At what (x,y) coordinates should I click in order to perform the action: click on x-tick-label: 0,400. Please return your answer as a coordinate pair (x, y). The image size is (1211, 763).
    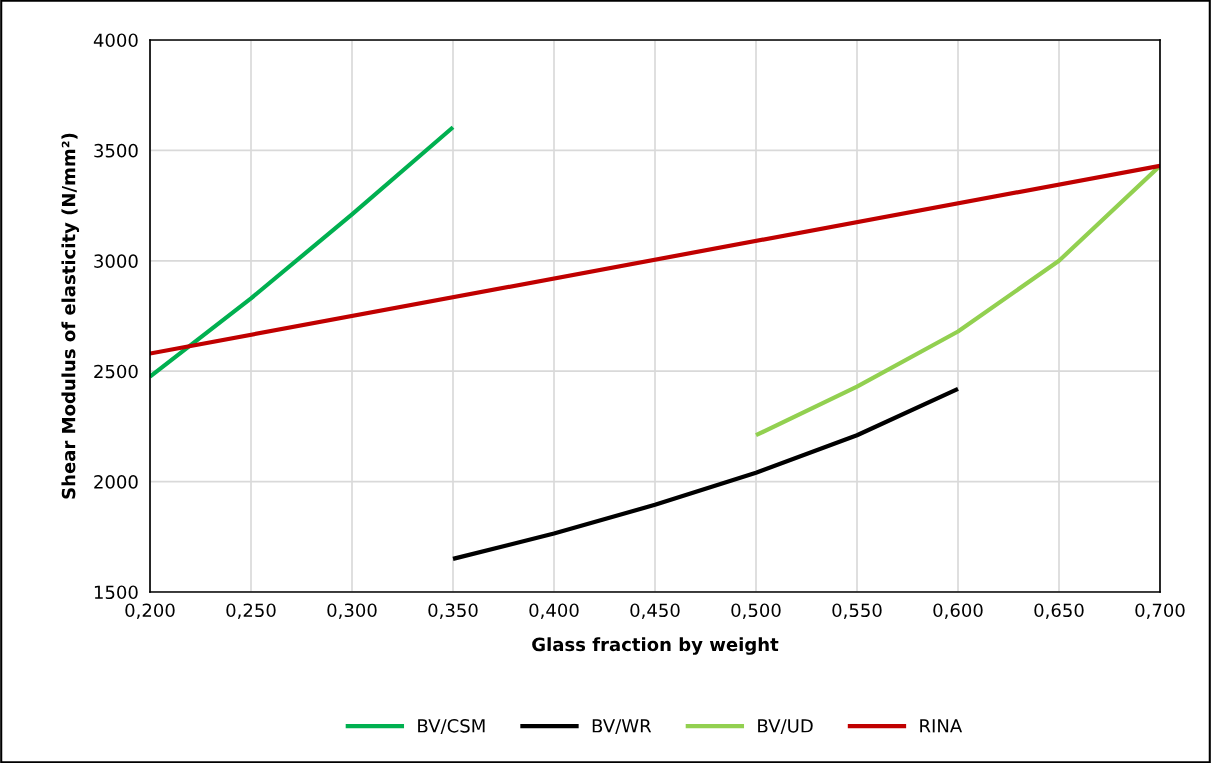
    Looking at the image, I should click on (554, 611).